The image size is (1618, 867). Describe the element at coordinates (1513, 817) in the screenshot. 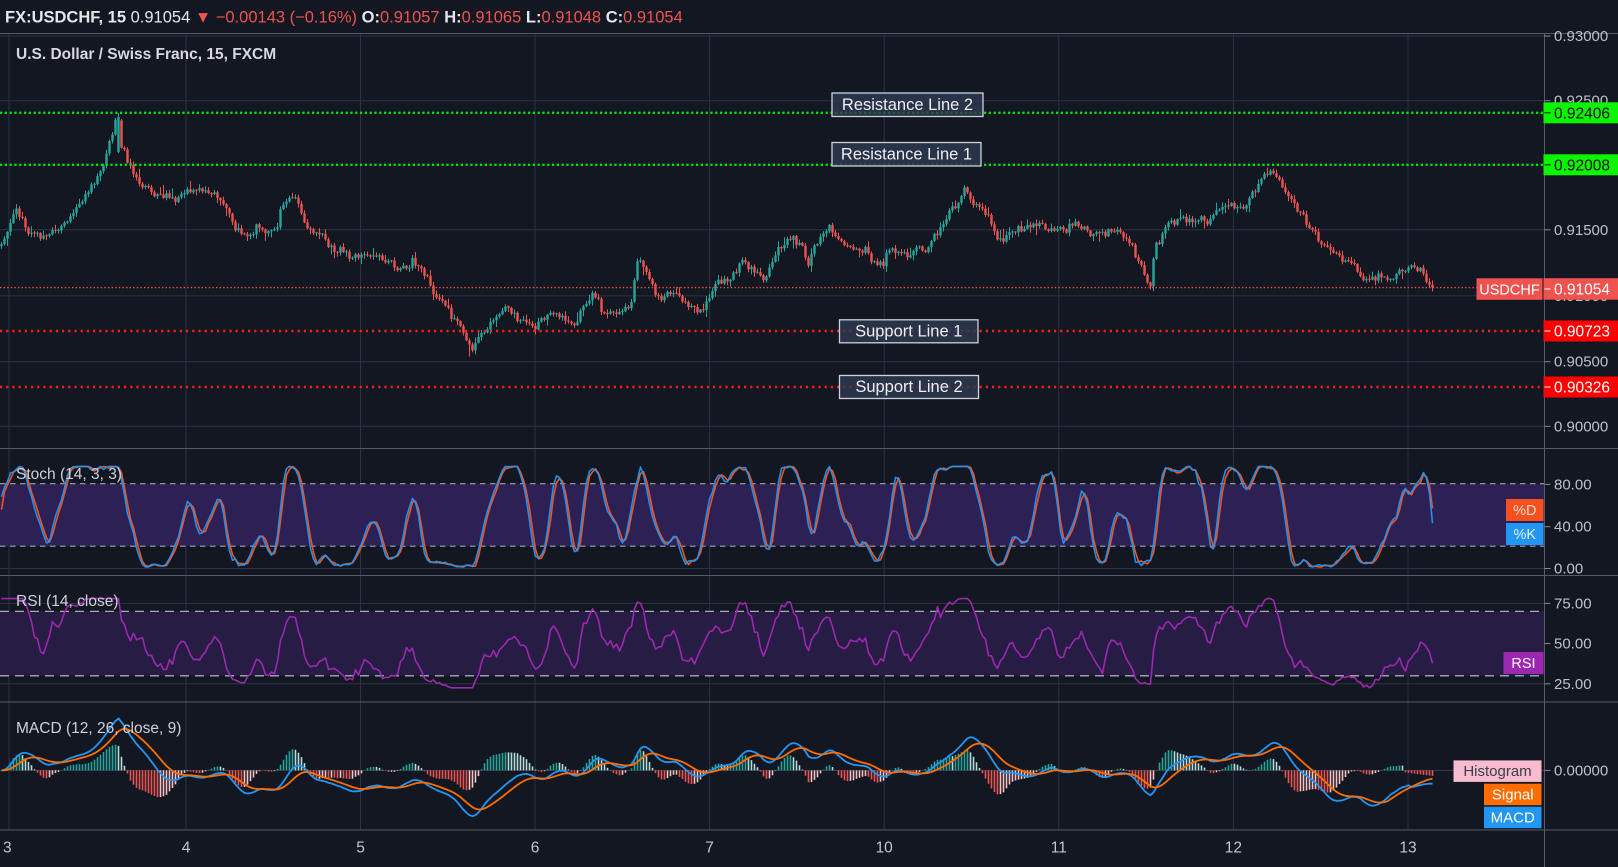

I see `svg-text: MACD` at that location.